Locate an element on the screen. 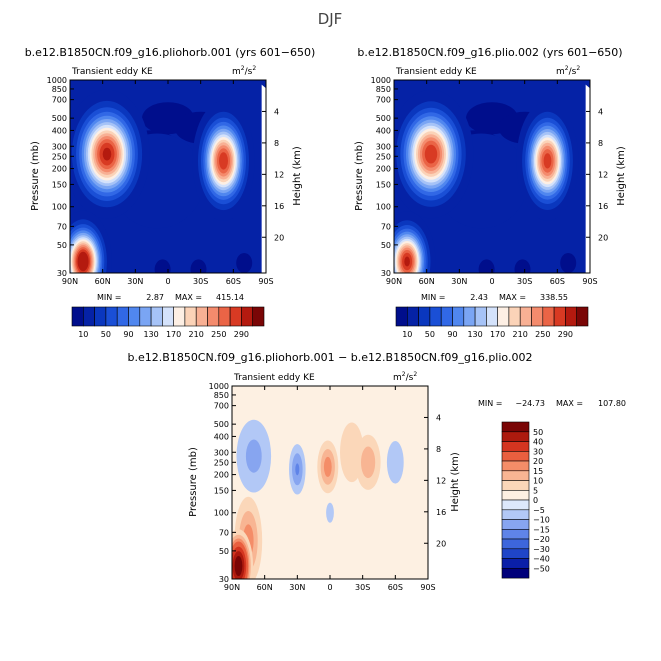 The height and width of the screenshot is (661, 661). colorbar-label: −50 is located at coordinates (541, 568).